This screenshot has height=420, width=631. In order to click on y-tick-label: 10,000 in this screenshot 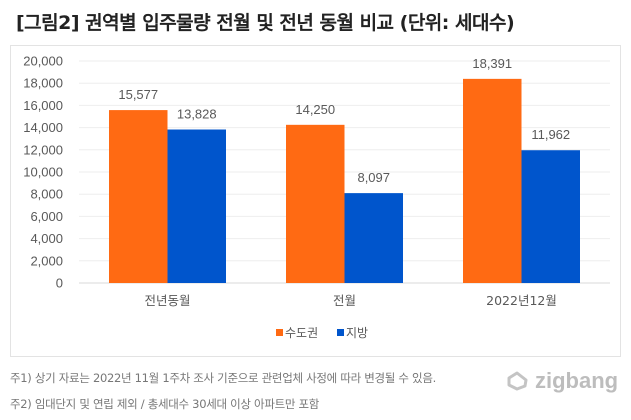, I will do `click(43, 172)`.